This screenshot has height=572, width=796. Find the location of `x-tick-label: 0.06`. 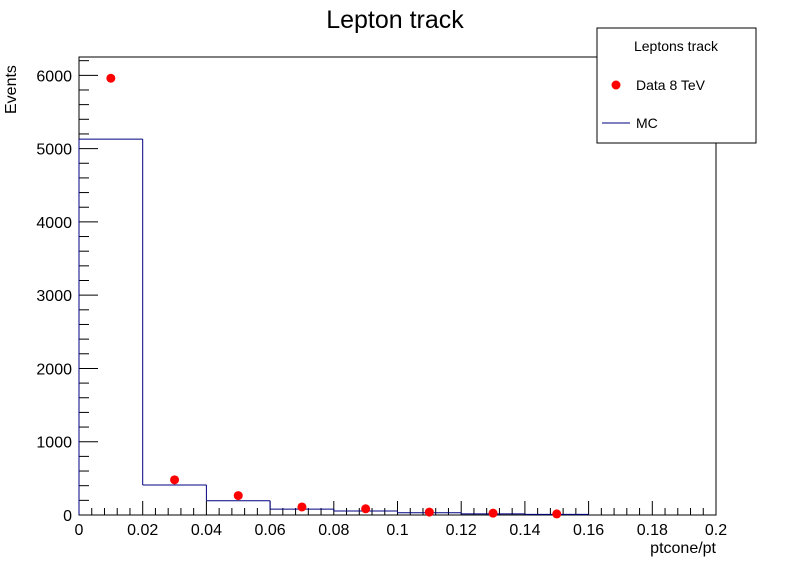

x-tick-label: 0.06 is located at coordinates (270, 530).